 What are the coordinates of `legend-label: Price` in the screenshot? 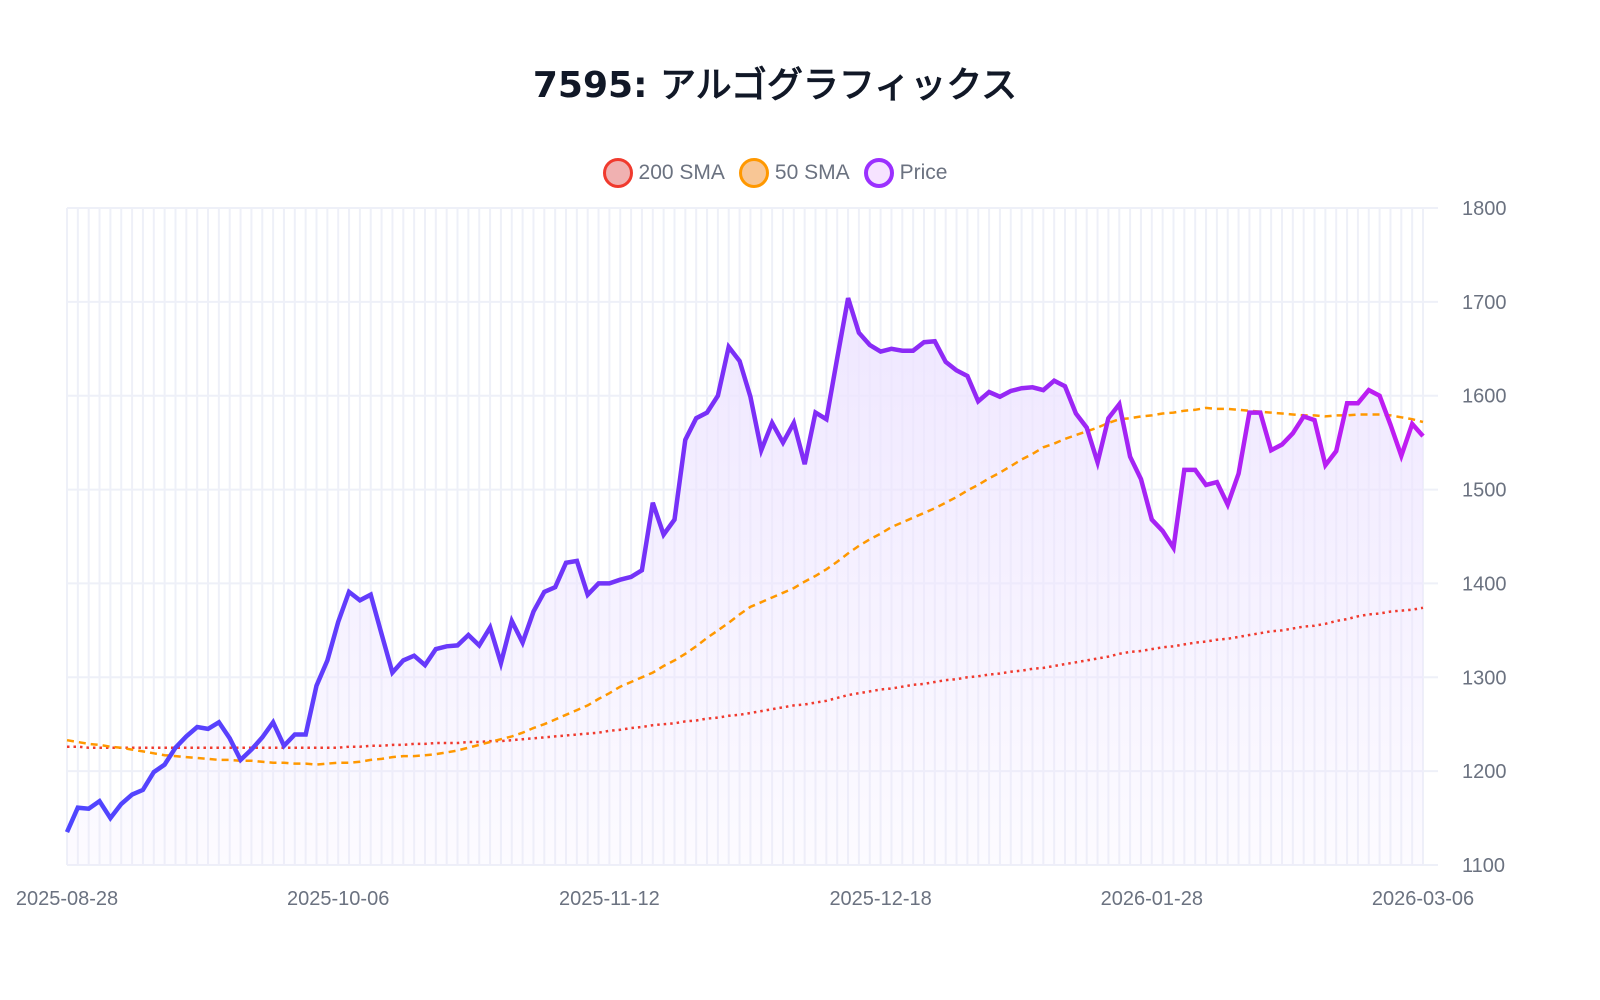 It's located at (923, 172).